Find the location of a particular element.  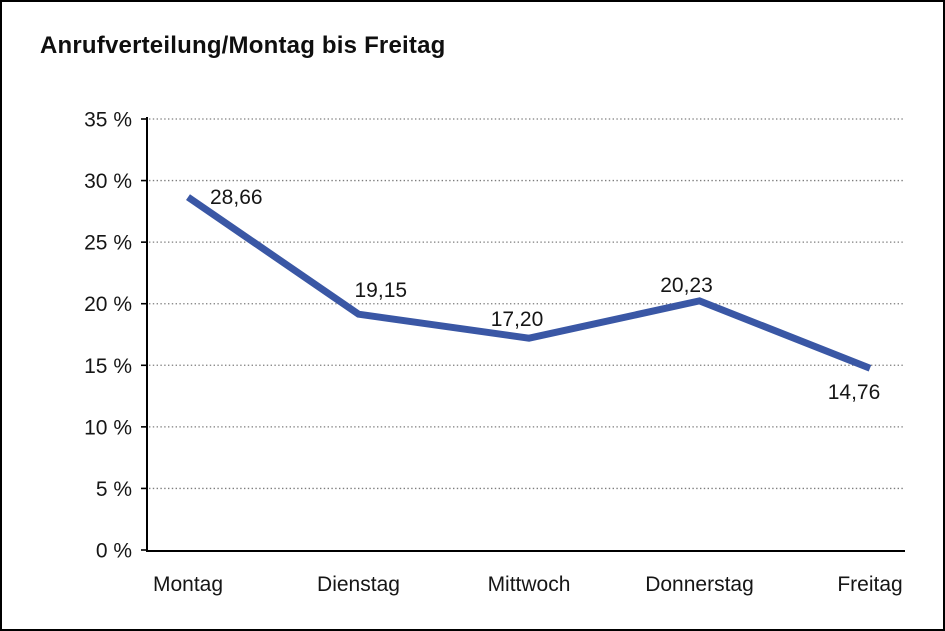

x-axis-category-label: Freitag is located at coordinates (869, 584).